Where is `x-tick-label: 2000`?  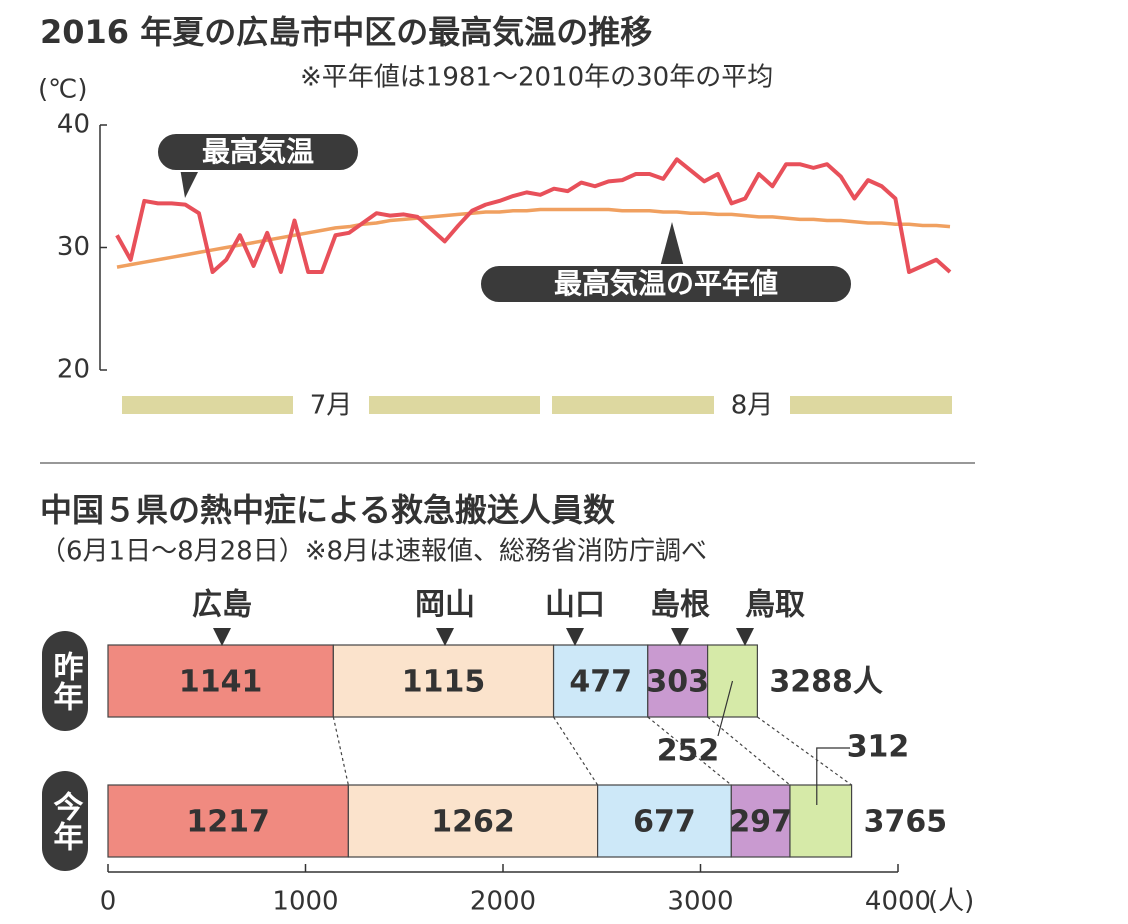
x-tick-label: 2000 is located at coordinates (503, 902).